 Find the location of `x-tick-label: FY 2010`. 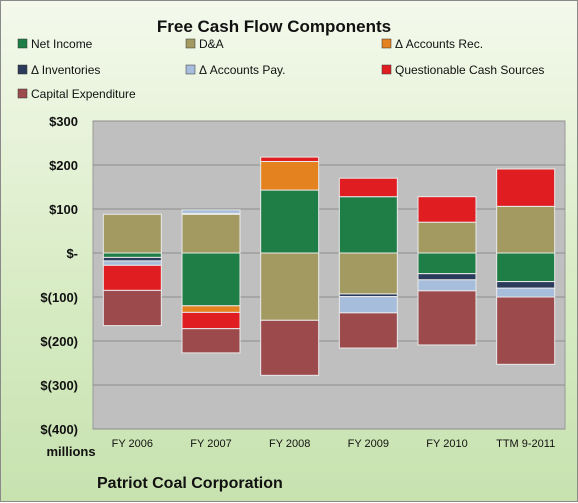

x-tick-label: FY 2010 is located at coordinates (446, 444).